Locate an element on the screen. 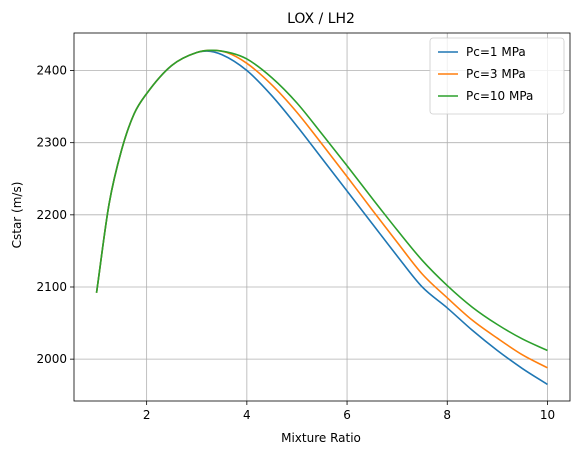  y-axis-ticks: 2000 2100 2200 2300 2400 is located at coordinates (55, 215).